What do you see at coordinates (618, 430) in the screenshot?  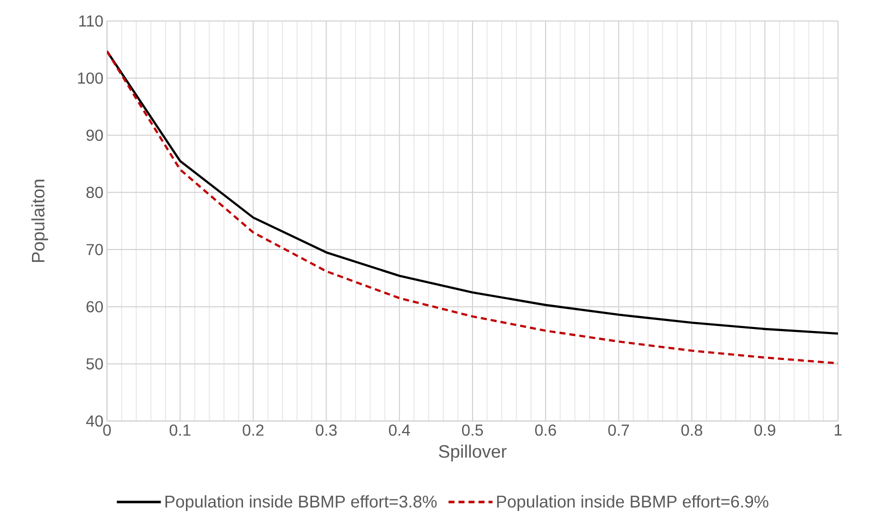 I see `x-tick-label: 0.7` at bounding box center [618, 430].